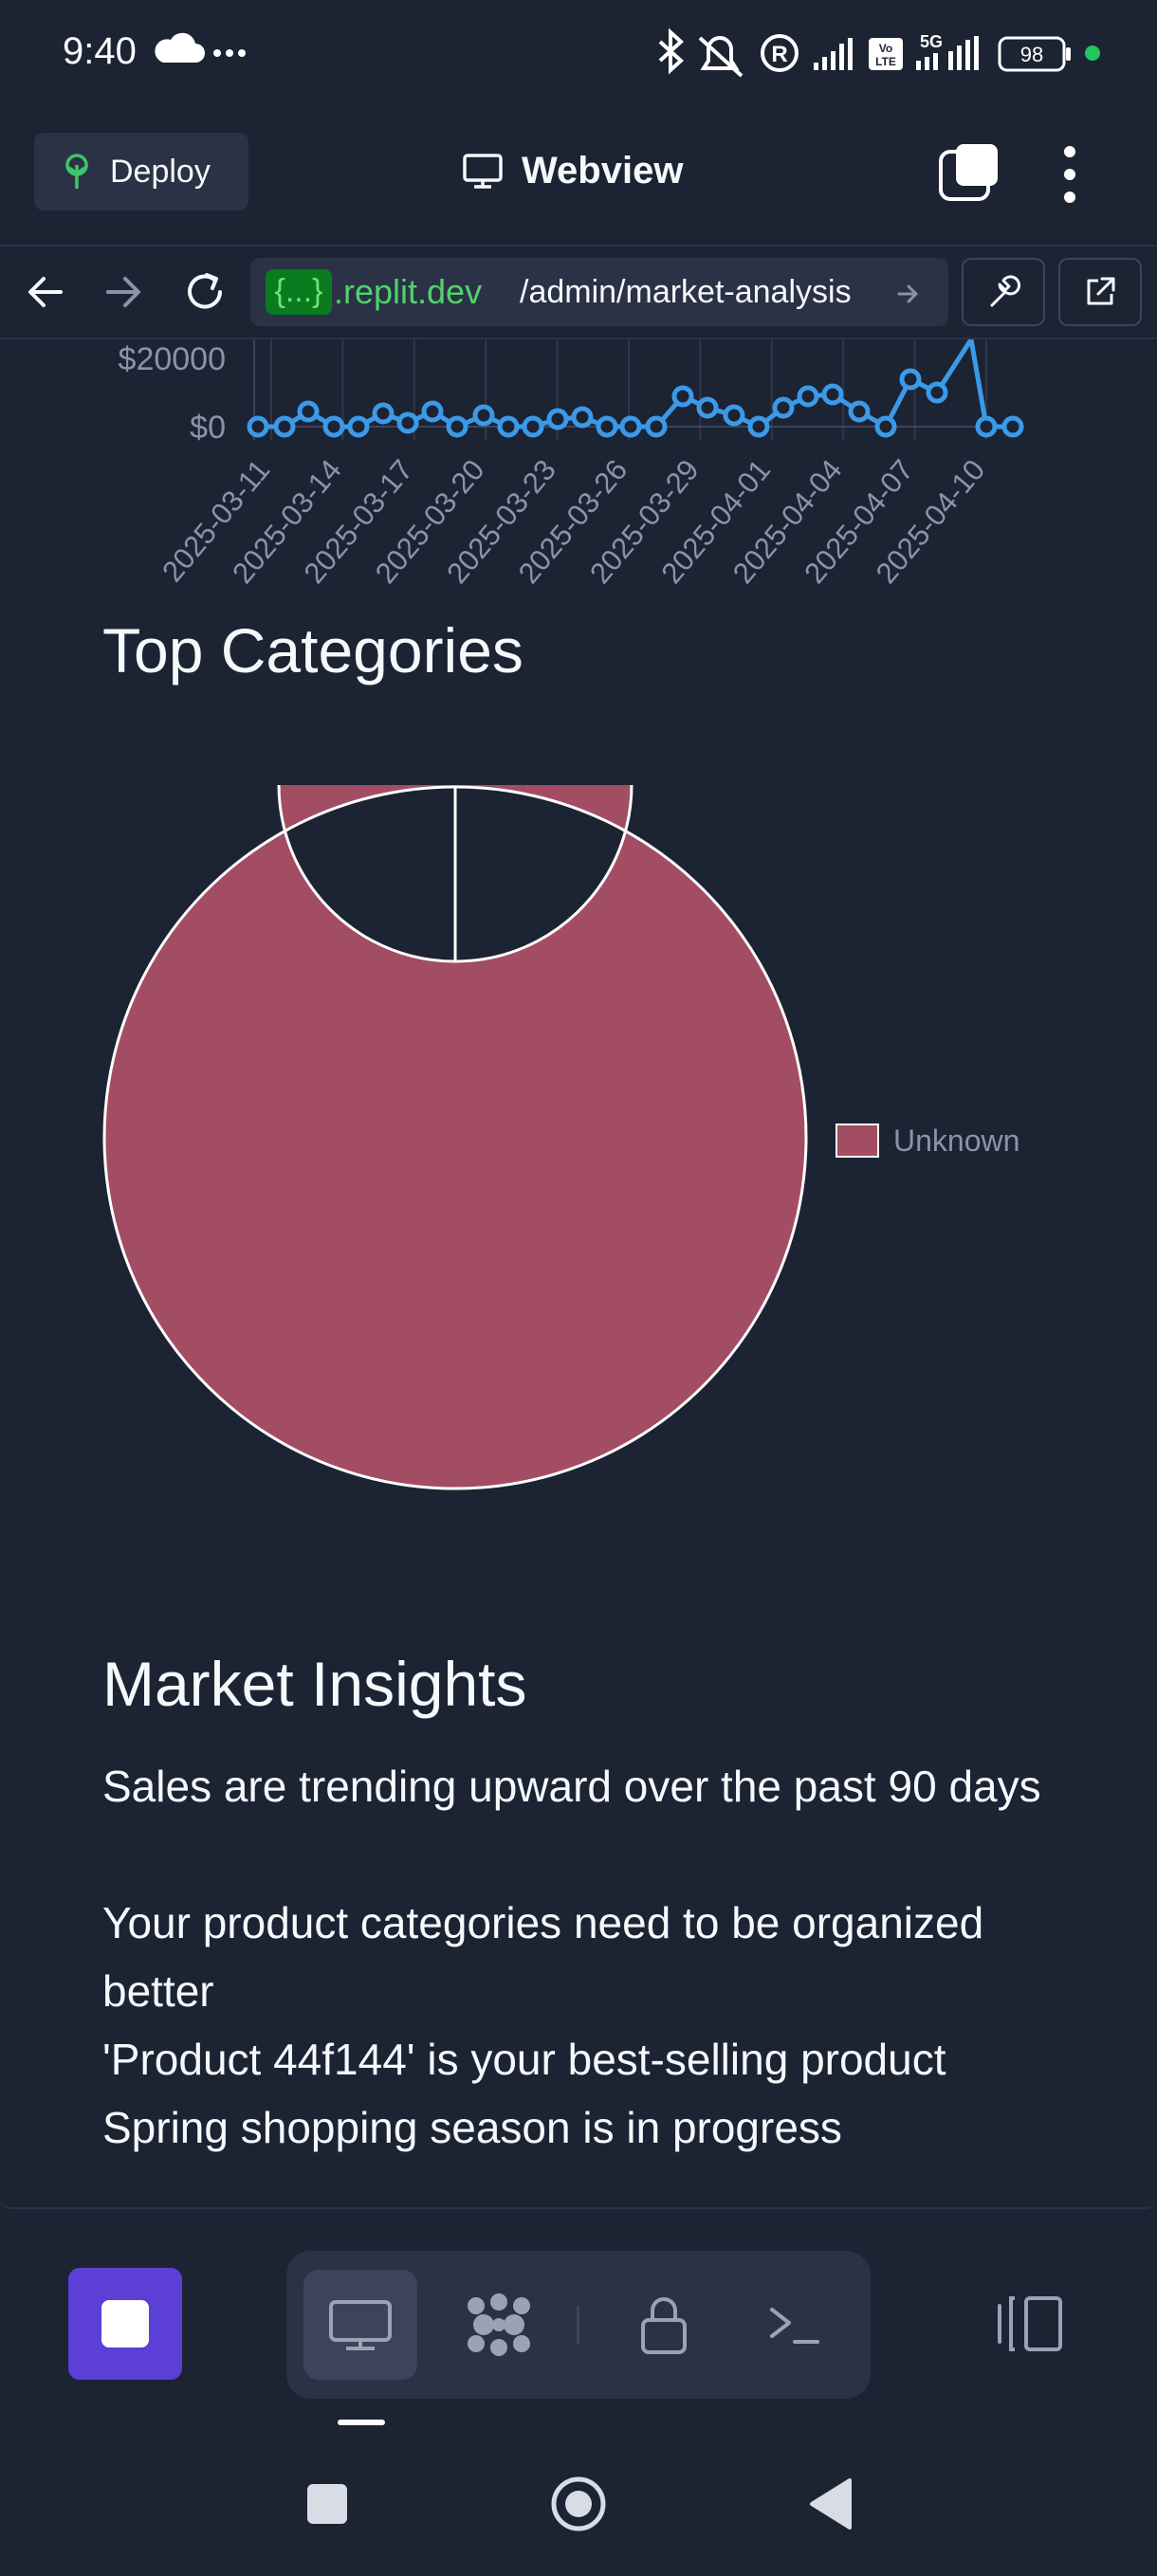  I want to click on external-link-icon, so click(1101, 291).